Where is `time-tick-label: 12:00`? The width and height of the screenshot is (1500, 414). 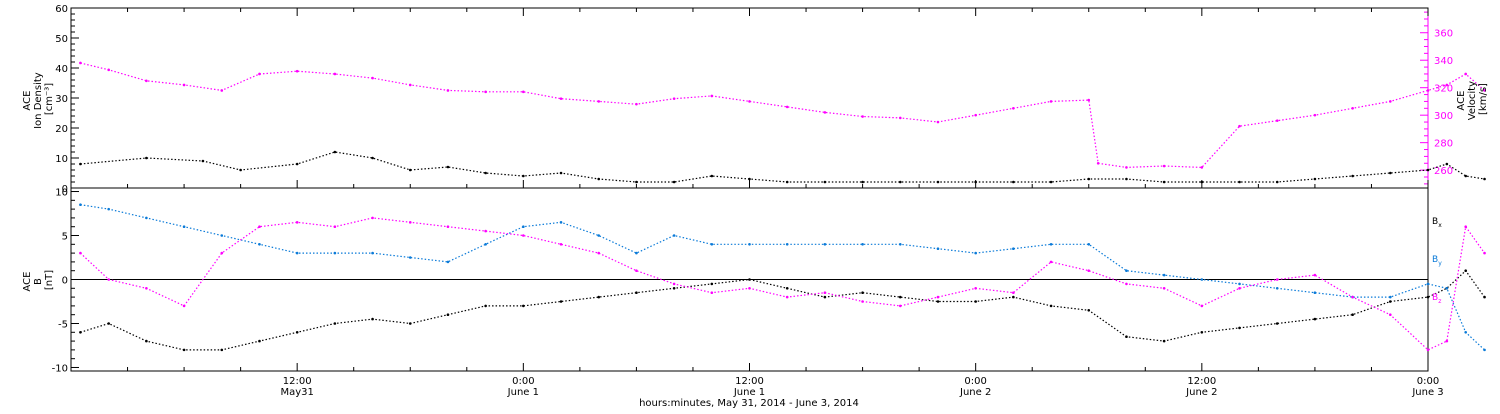
time-tick-label: 12:00 is located at coordinates (1201, 381).